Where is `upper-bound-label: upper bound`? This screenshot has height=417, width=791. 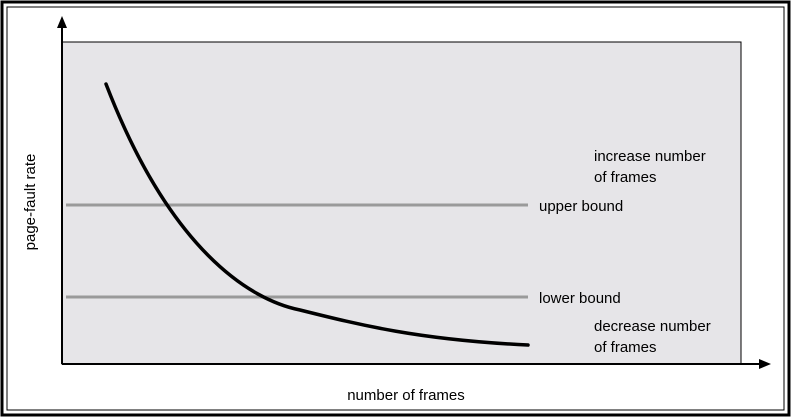
upper-bound-label: upper bound is located at coordinates (581, 206).